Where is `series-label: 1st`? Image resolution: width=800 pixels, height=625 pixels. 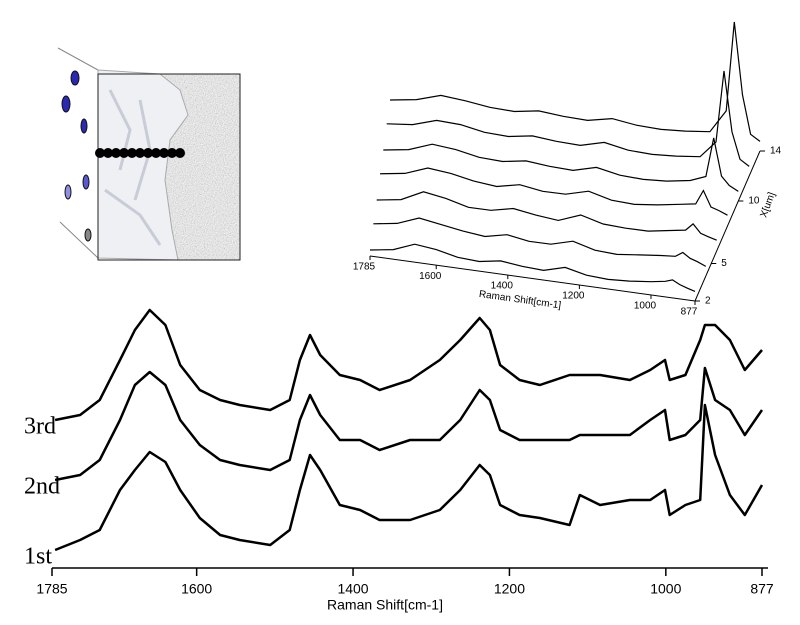
series-label: 1st is located at coordinates (38, 557).